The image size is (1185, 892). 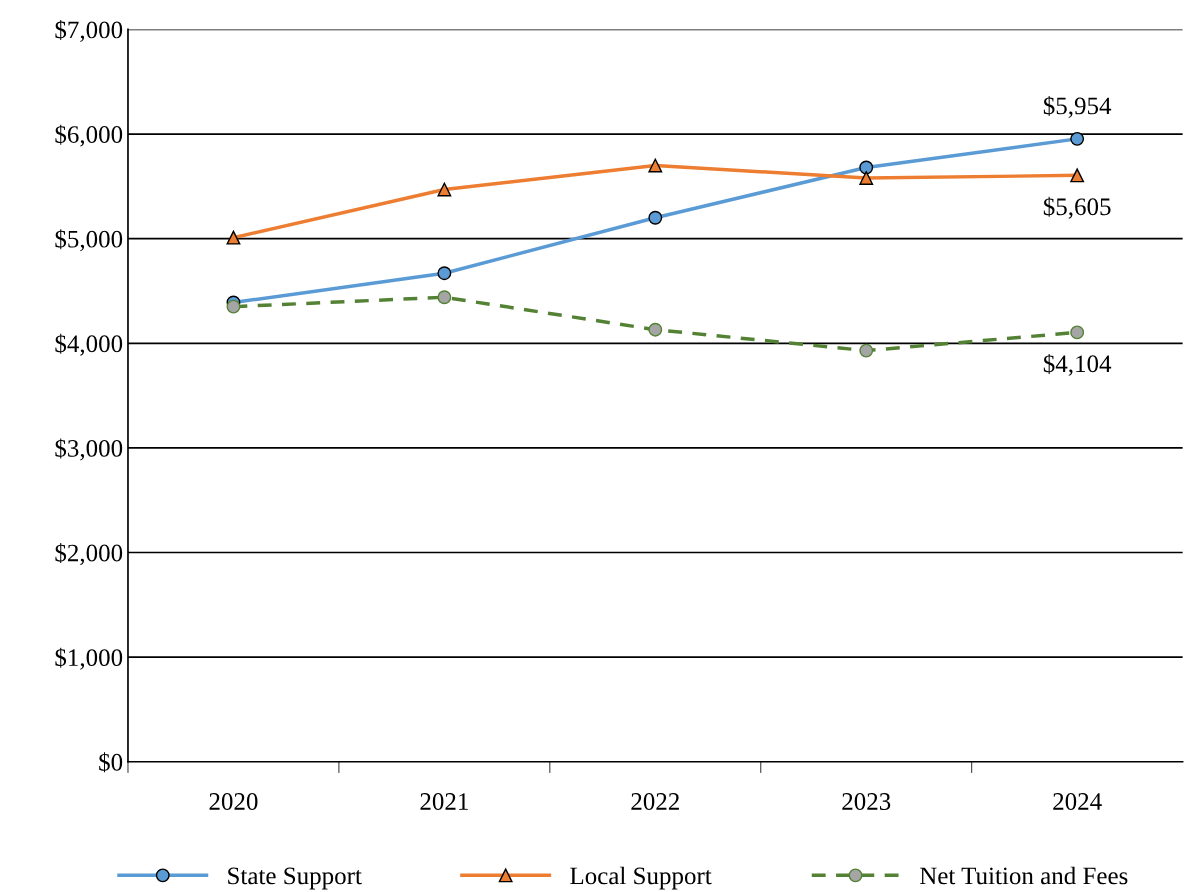 I want to click on y-tick-label: $4,000, so click(x=89, y=344).